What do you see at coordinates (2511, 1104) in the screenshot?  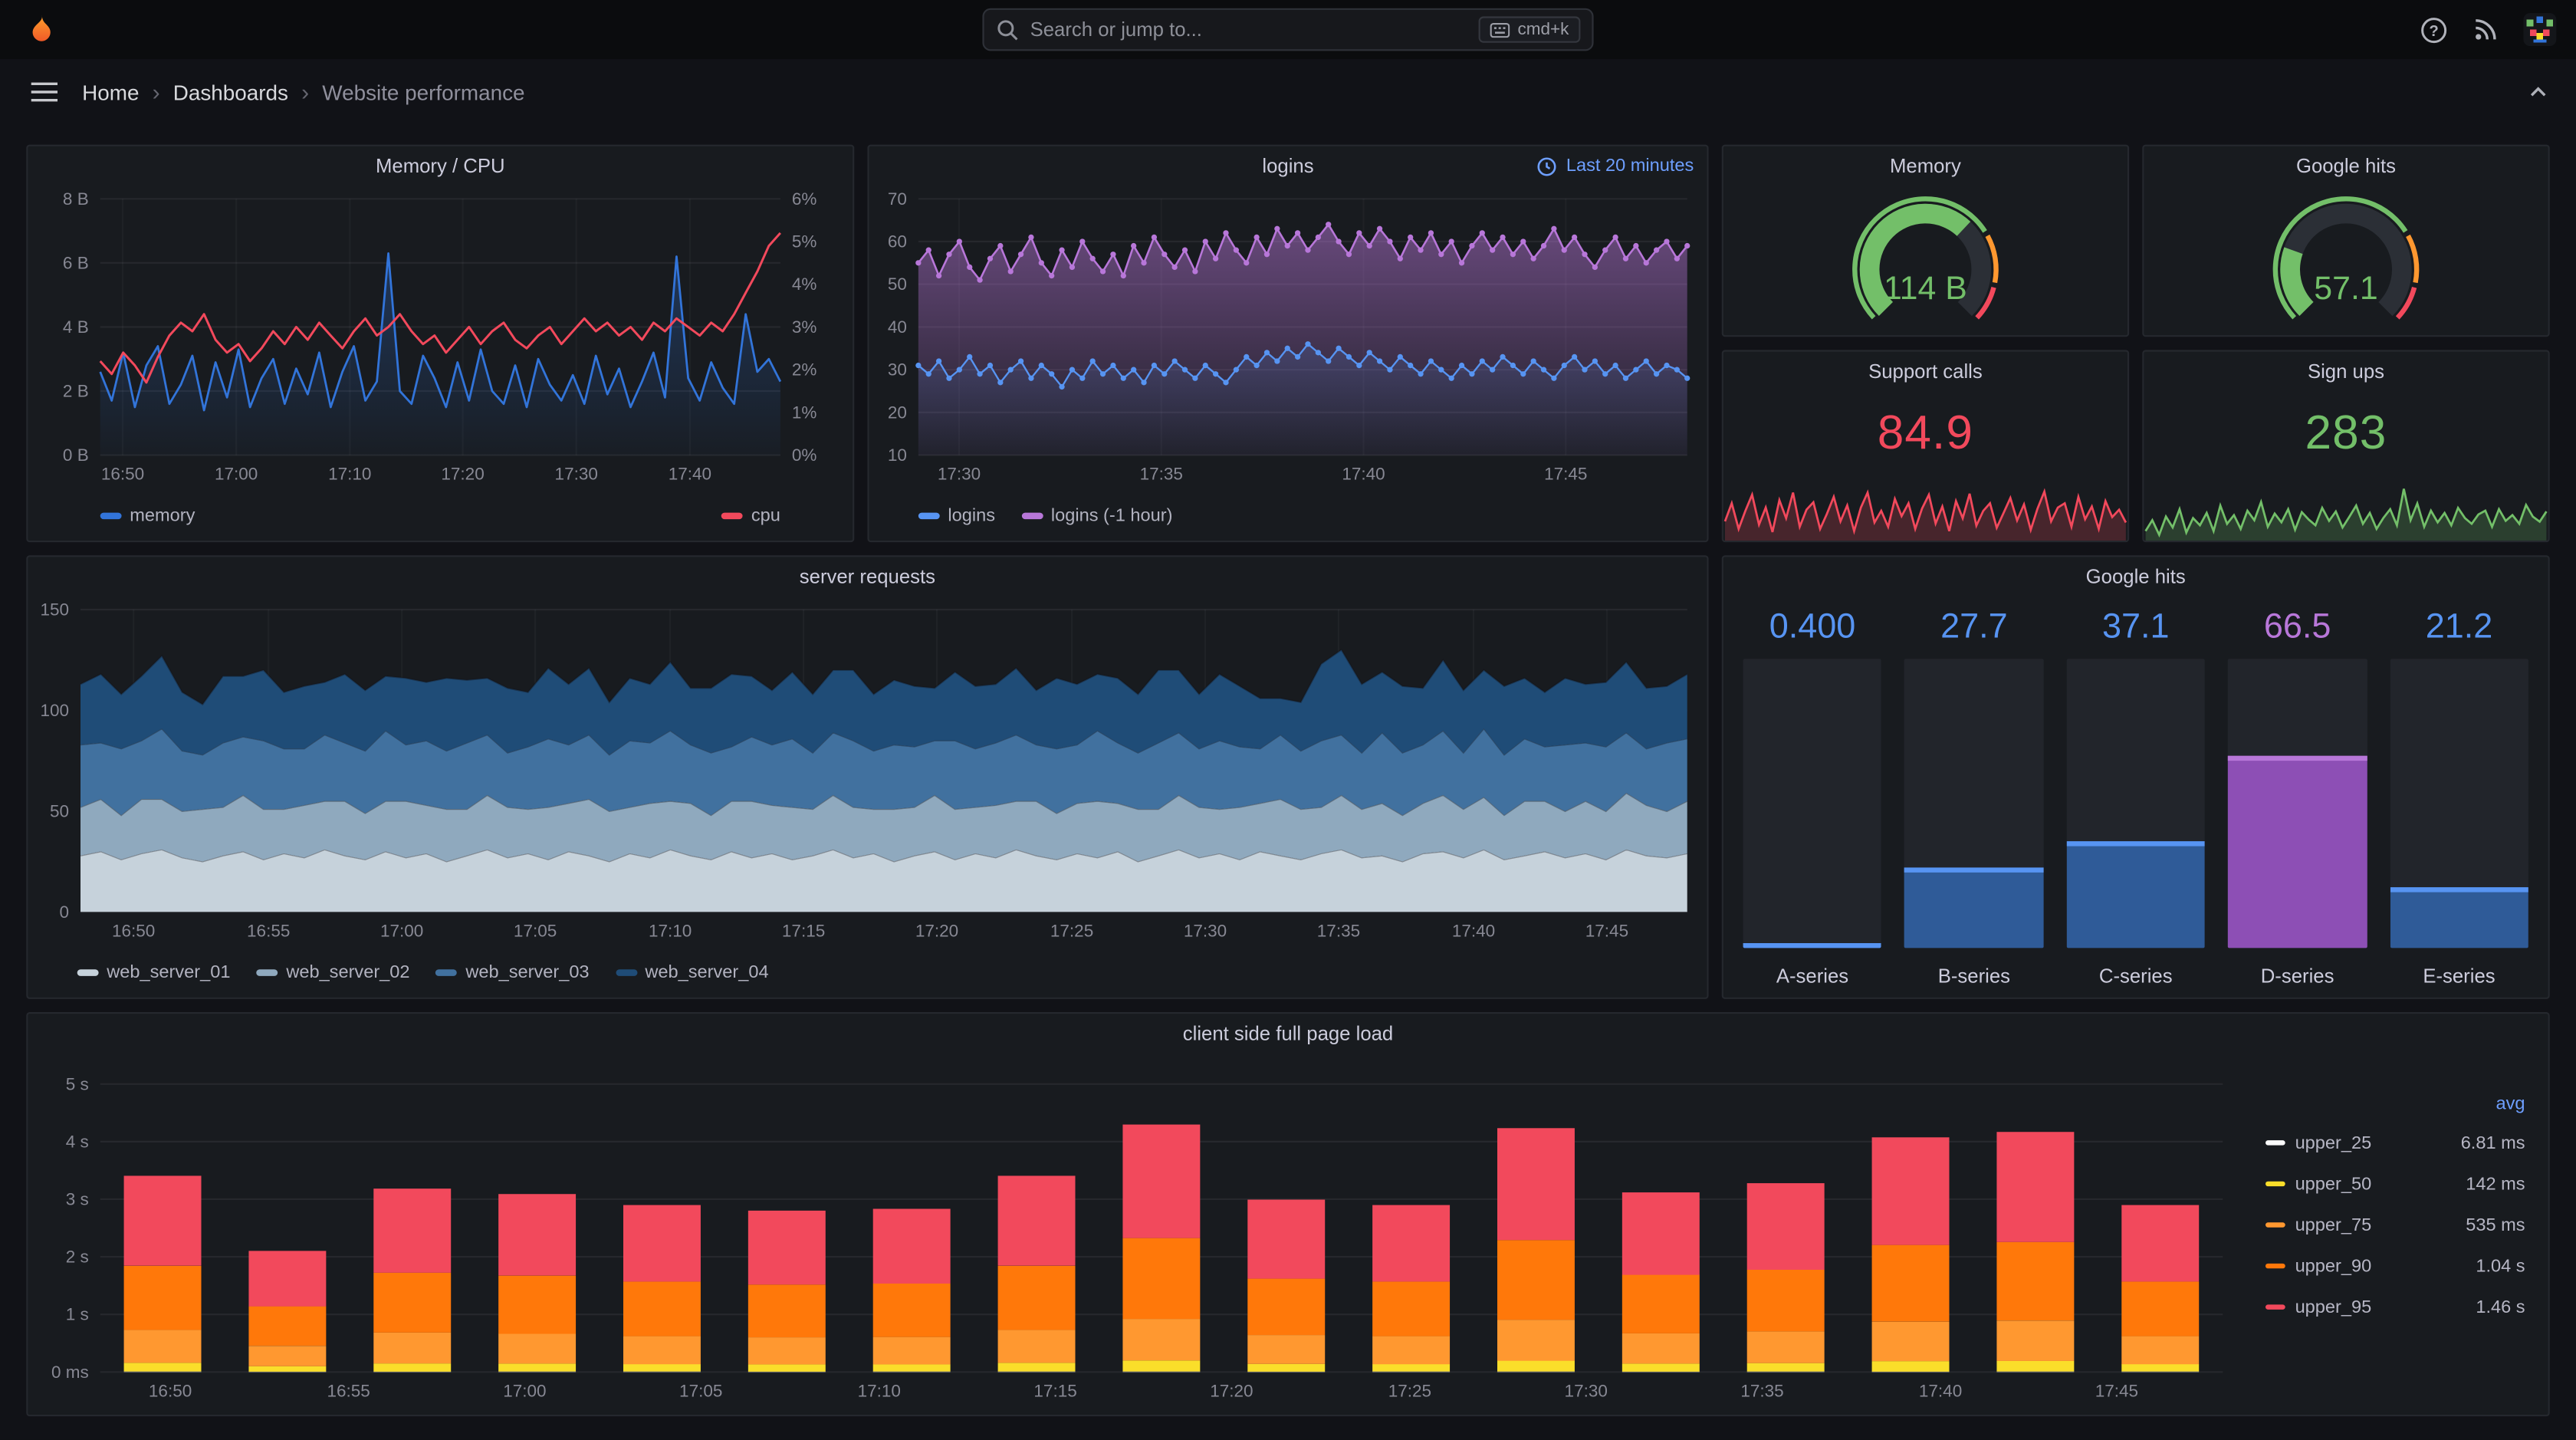 I see `legend-avg-header: avg` at bounding box center [2511, 1104].